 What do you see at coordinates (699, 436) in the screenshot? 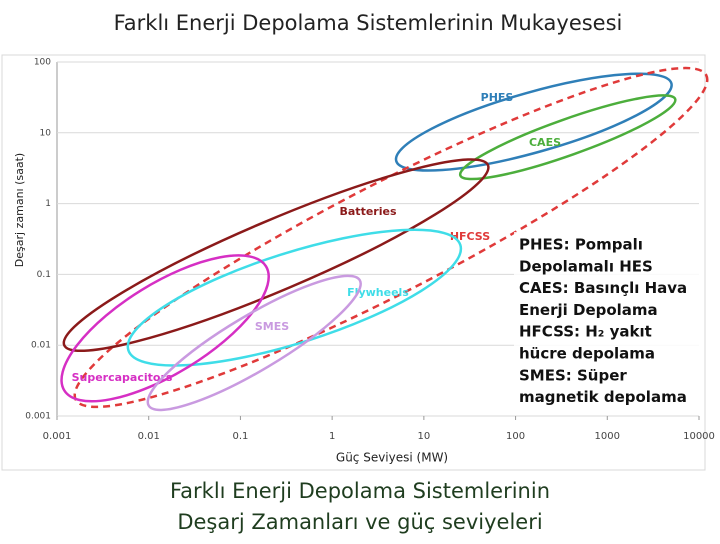
I see `x-tick-label: 10000` at bounding box center [699, 436].